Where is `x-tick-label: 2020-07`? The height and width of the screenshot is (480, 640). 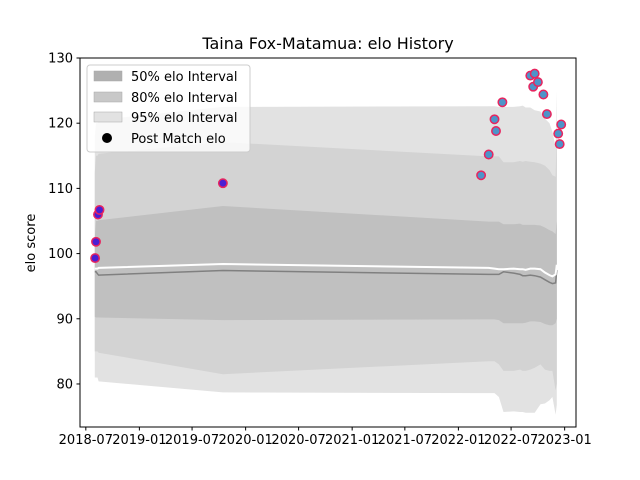 x-tick-label: 2020-07 is located at coordinates (298, 440).